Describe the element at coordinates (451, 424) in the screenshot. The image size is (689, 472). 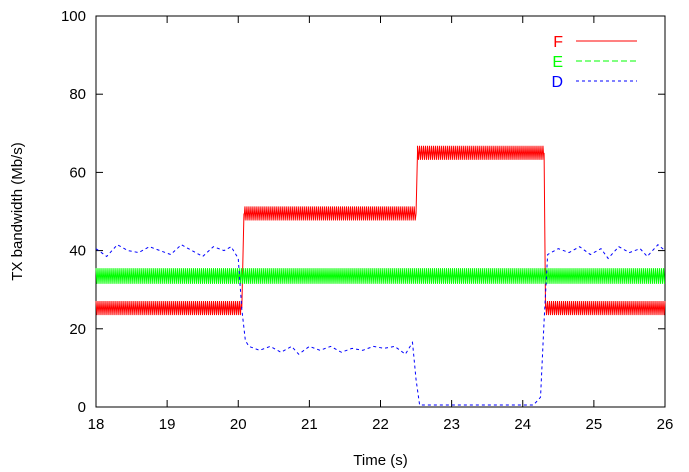
I see `x-tick-label: 23` at that location.